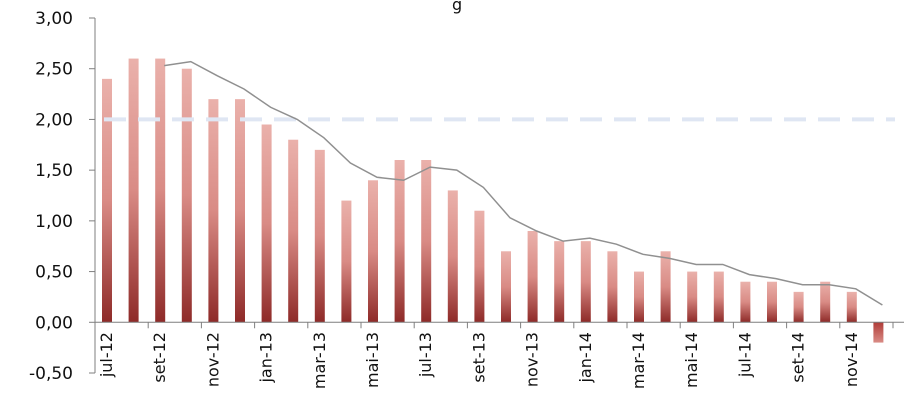 This screenshot has height=412, width=904. Describe the element at coordinates (159, 357) in the screenshot. I see `x-tick-label: set-12` at that location.